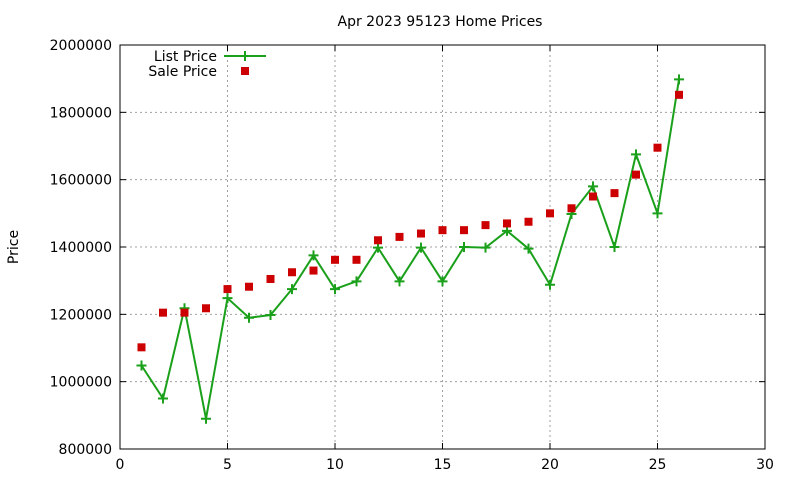  What do you see at coordinates (245, 56) in the screenshot?
I see `legend-marker-list-price` at bounding box center [245, 56].